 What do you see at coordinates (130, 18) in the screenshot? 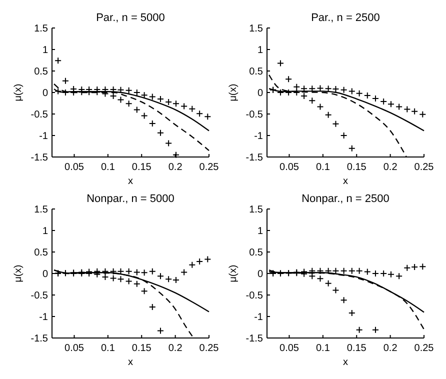
I see `chart-title: Par., n = 5000` at bounding box center [130, 18].